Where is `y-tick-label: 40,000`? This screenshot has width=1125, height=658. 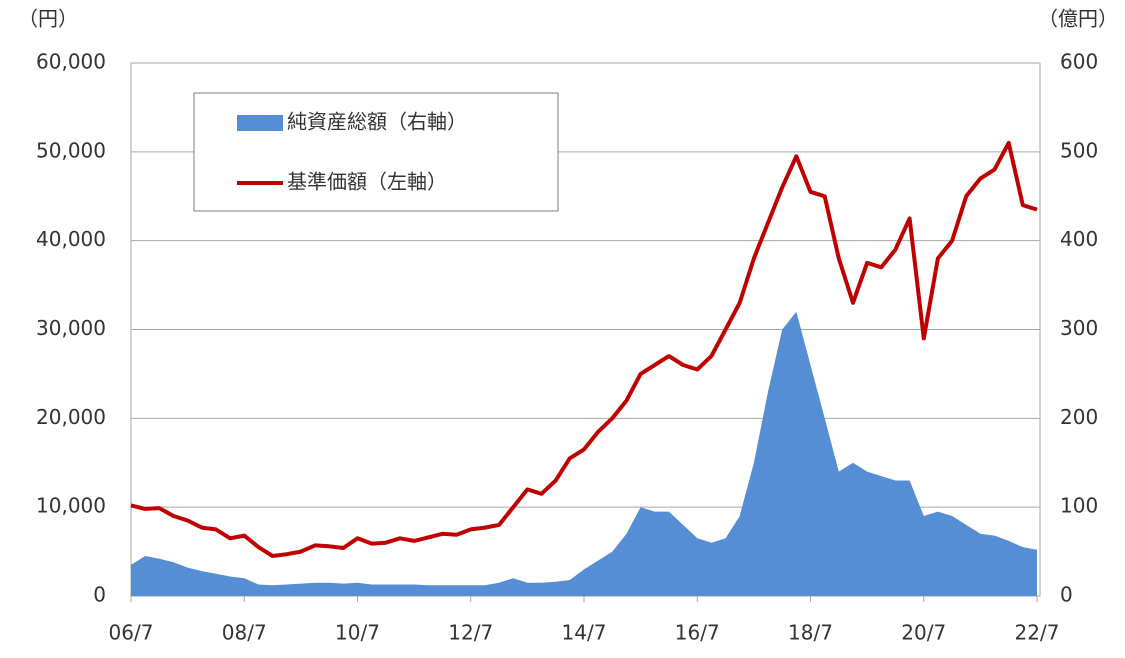 y-tick-label: 40,000 is located at coordinates (71, 239).